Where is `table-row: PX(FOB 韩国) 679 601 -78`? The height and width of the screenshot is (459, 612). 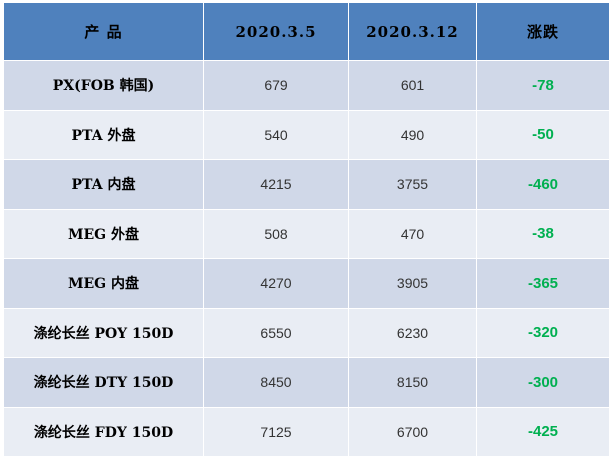
table-row: PX(FOB 韩国) 679 601 -78 is located at coordinates (306, 85).